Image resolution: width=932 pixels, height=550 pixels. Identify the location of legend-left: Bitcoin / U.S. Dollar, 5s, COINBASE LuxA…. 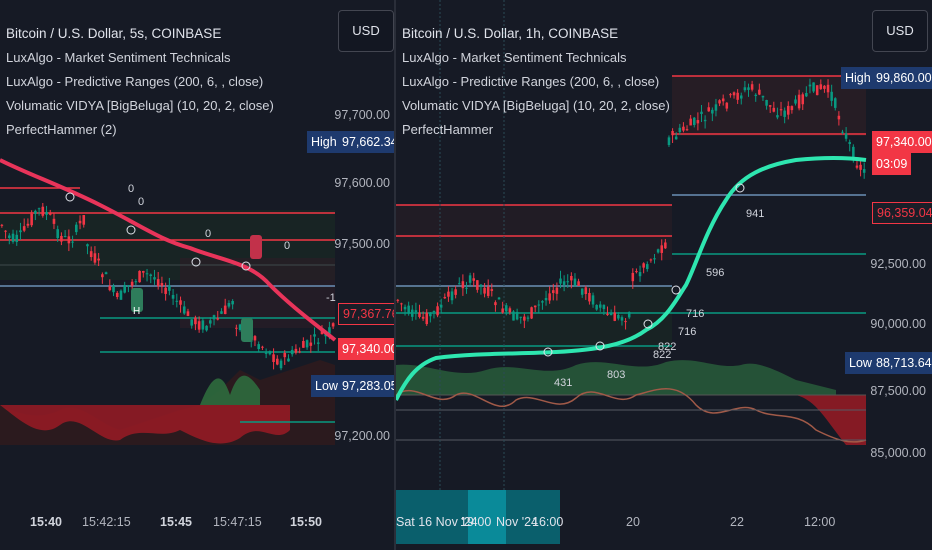
(140, 82).